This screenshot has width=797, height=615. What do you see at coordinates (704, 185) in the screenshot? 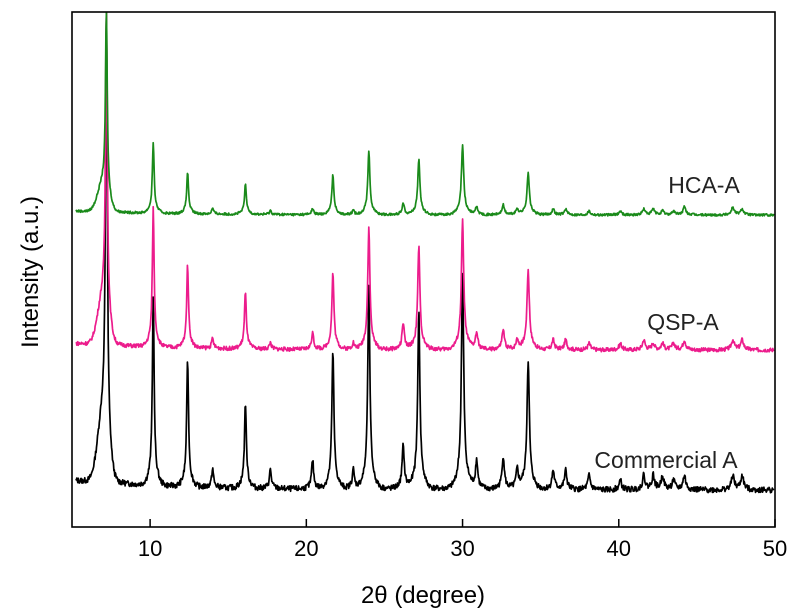
I see `series-label-hca-a: HCA-A` at bounding box center [704, 185].